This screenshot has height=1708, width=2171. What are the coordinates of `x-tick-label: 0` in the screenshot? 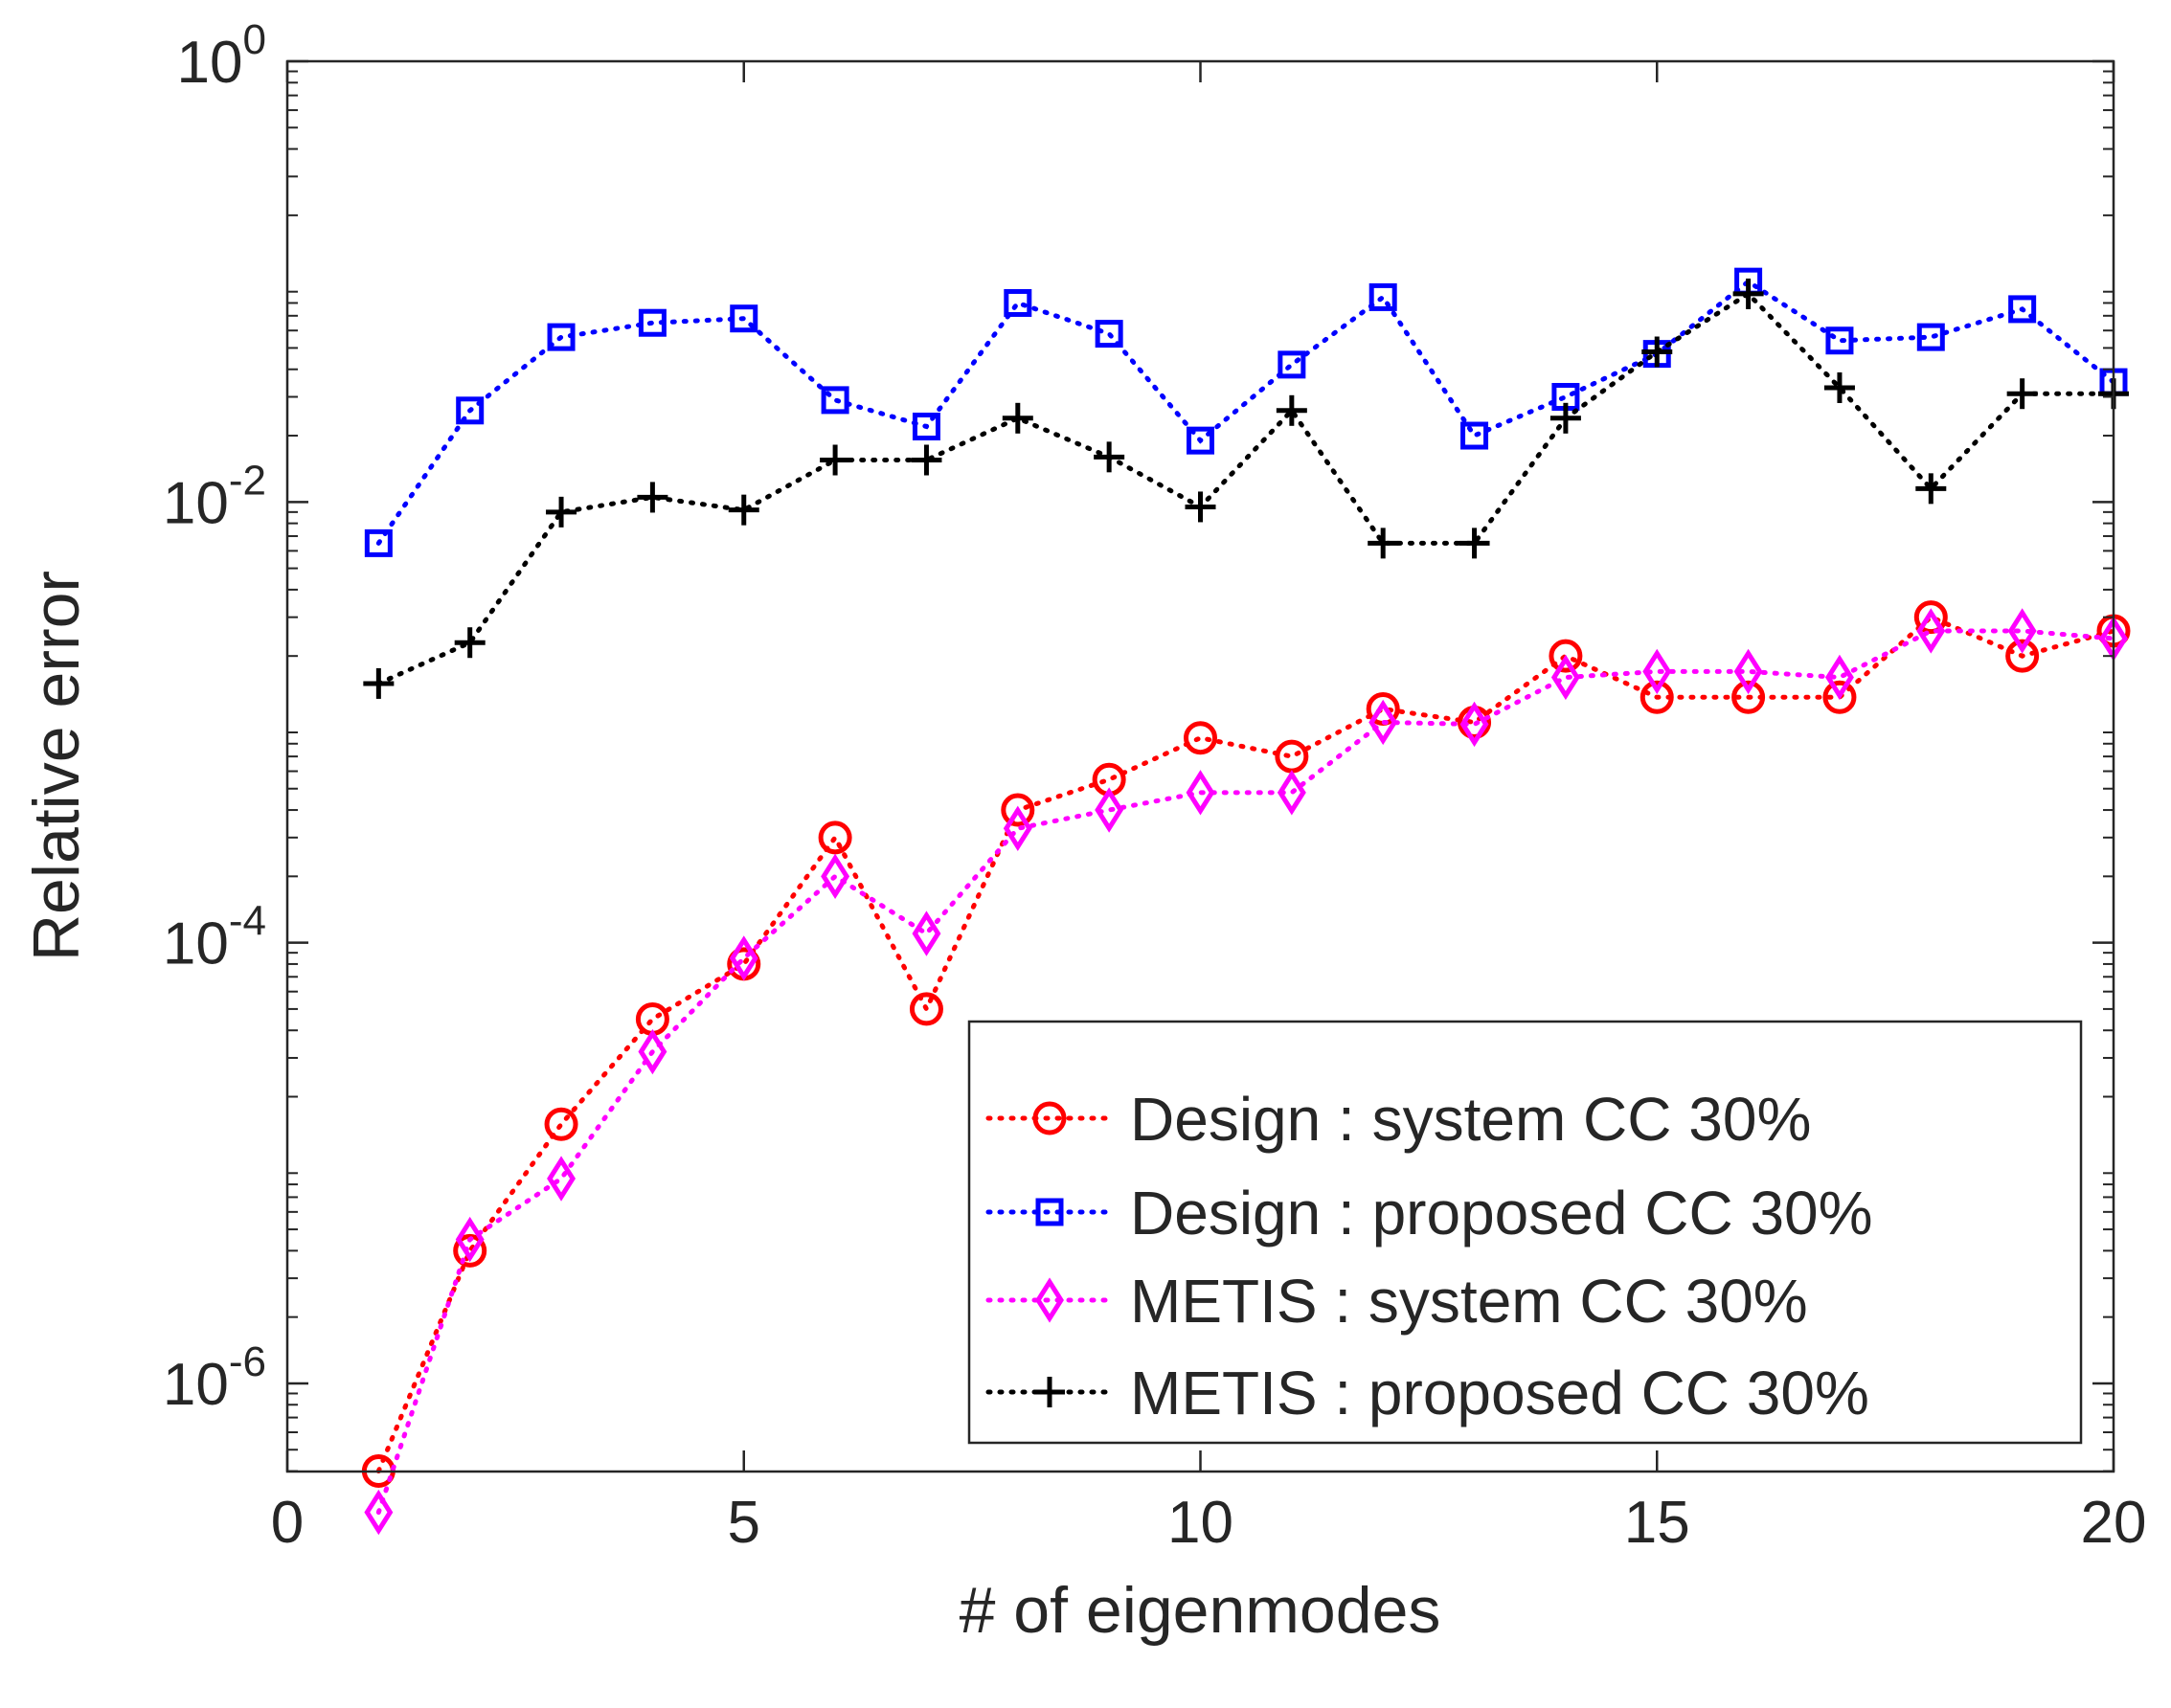 It's located at (287, 1523).